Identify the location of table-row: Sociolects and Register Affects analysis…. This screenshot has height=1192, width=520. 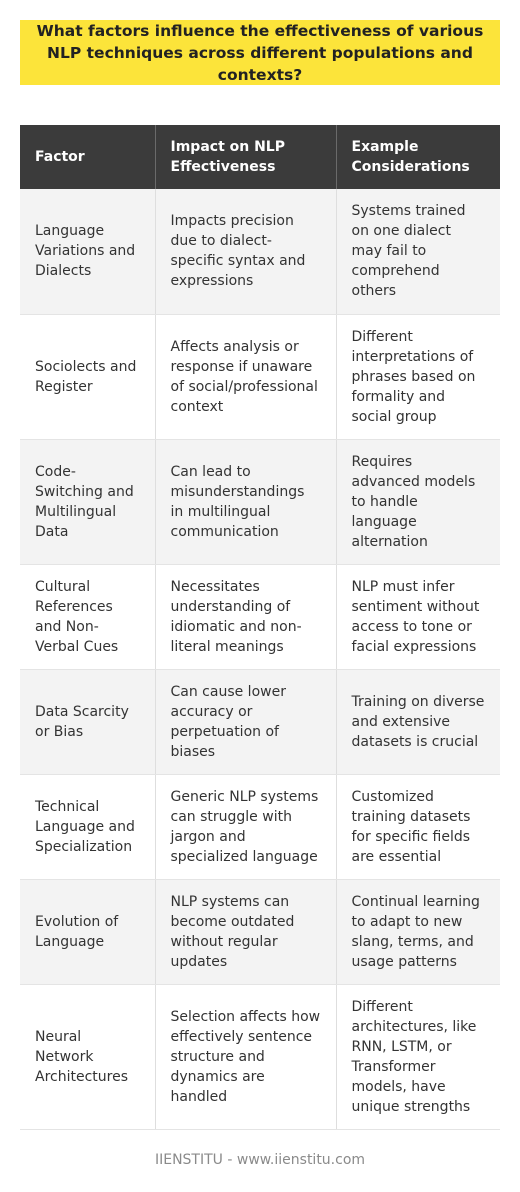
(260, 377).